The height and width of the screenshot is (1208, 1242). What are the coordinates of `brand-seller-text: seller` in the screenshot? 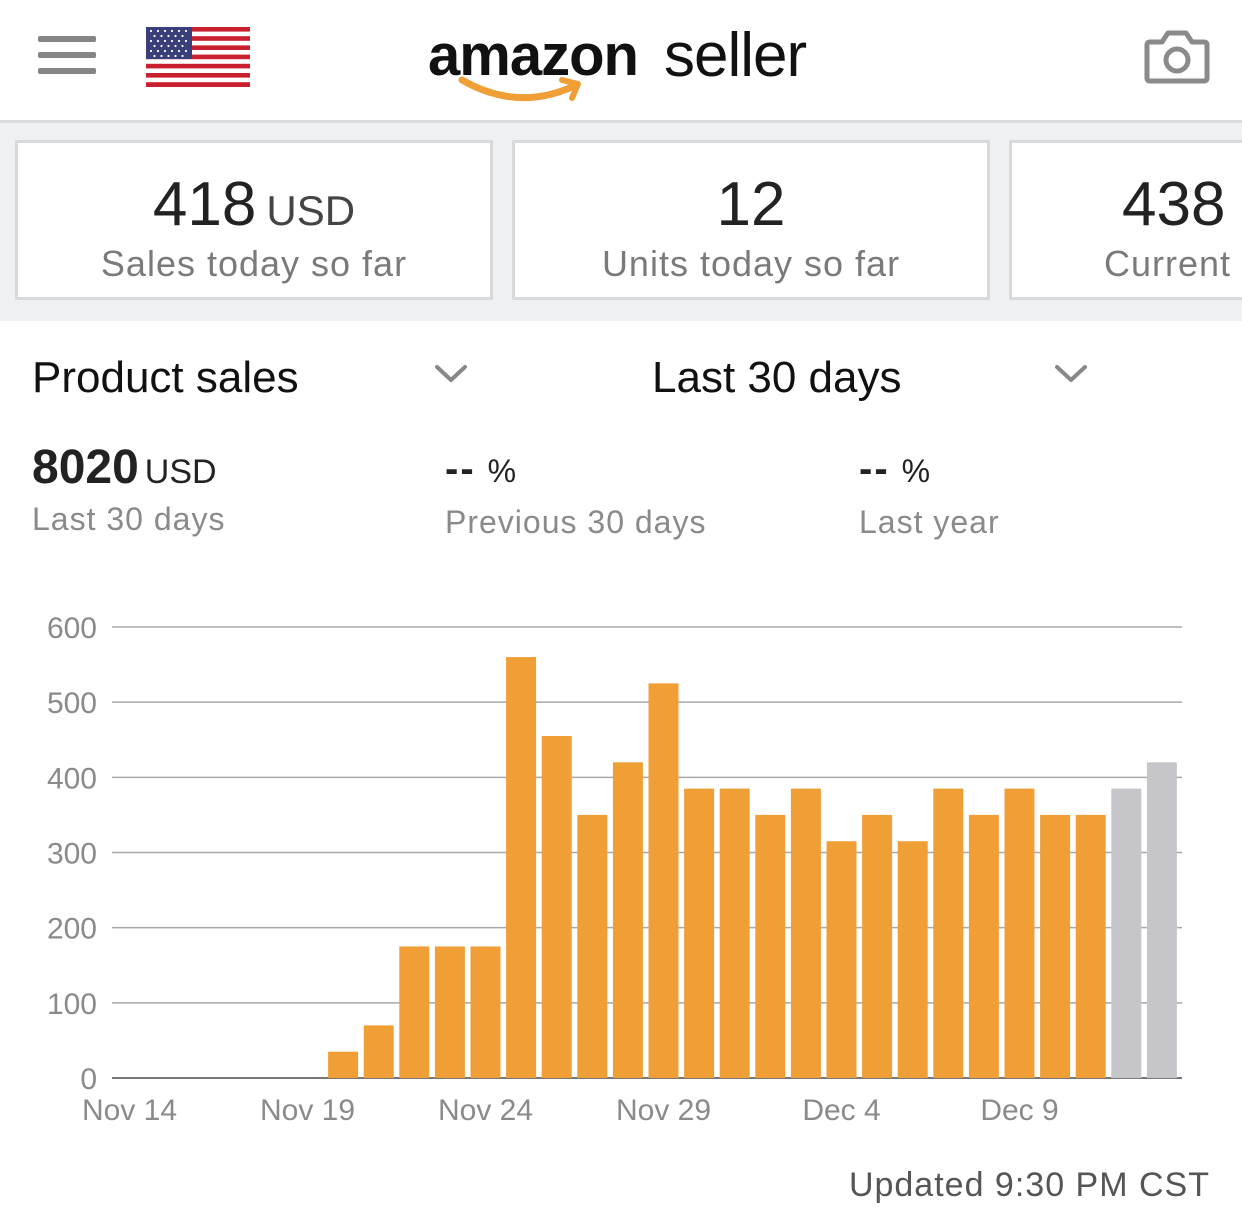 It's located at (735, 55).